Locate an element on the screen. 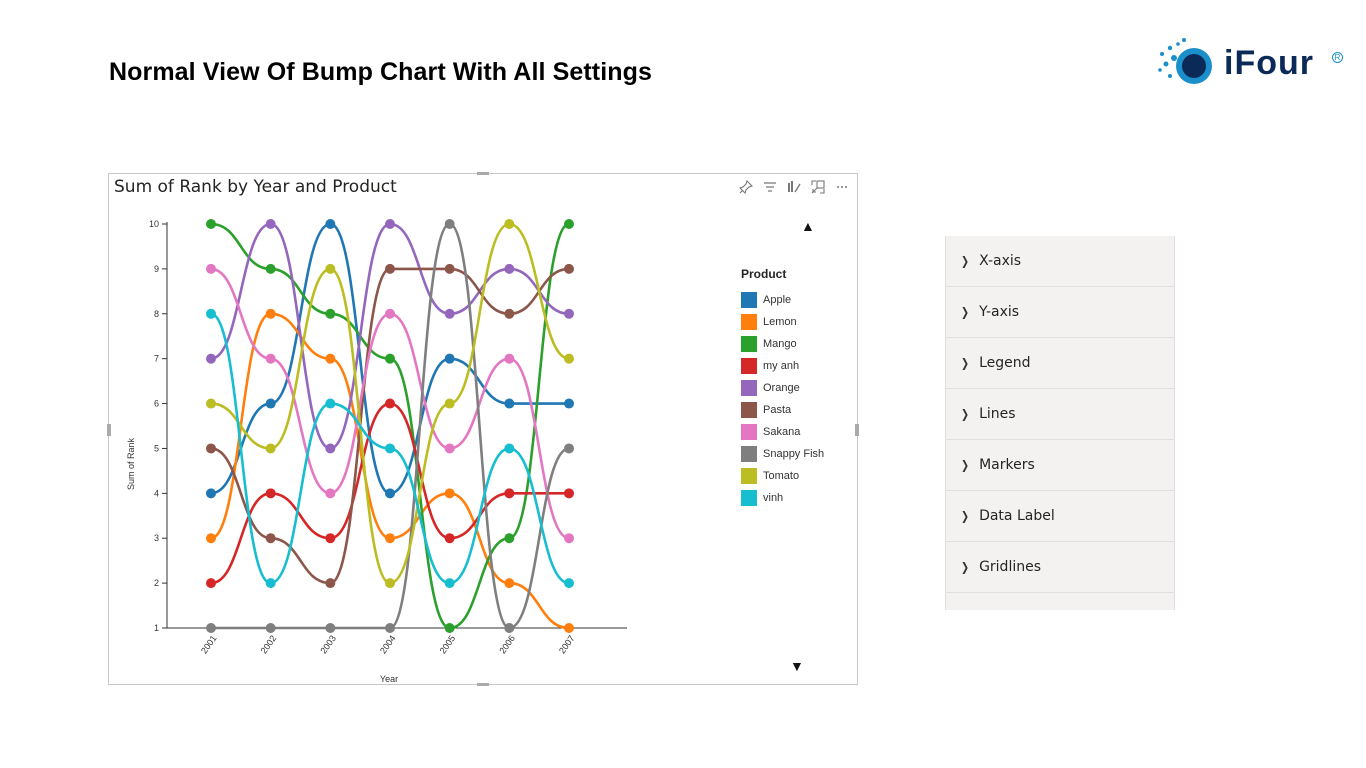 The width and height of the screenshot is (1366, 768). format-card-markers: ❯ Markers is located at coordinates (1060, 465).